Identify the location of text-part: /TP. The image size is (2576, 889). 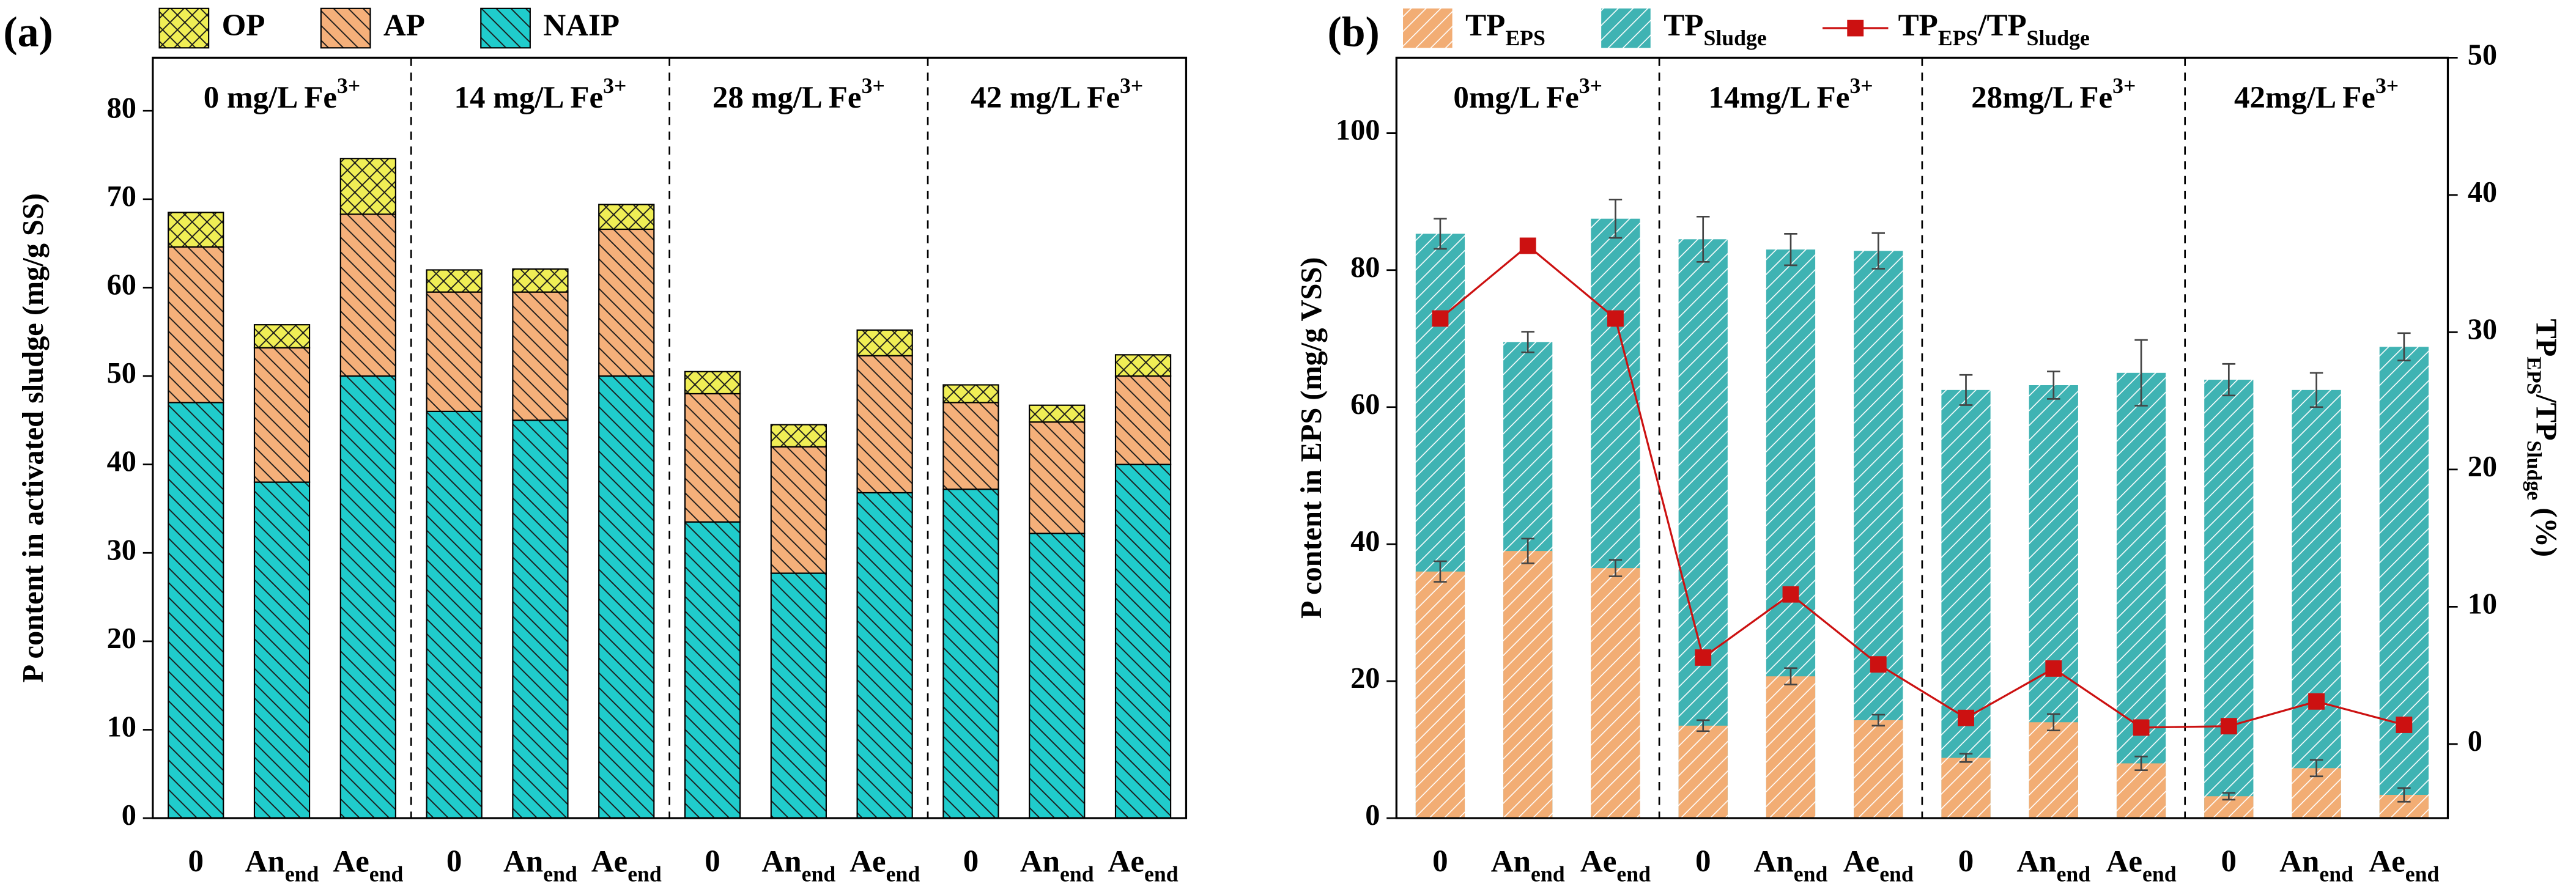
(2546, 417).